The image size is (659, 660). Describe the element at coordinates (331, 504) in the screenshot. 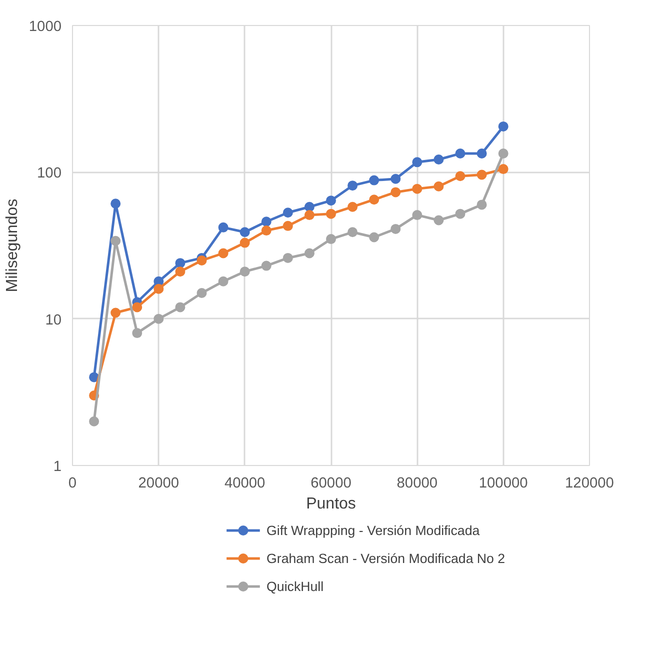

I see `x-axis-title: Puntos` at that location.